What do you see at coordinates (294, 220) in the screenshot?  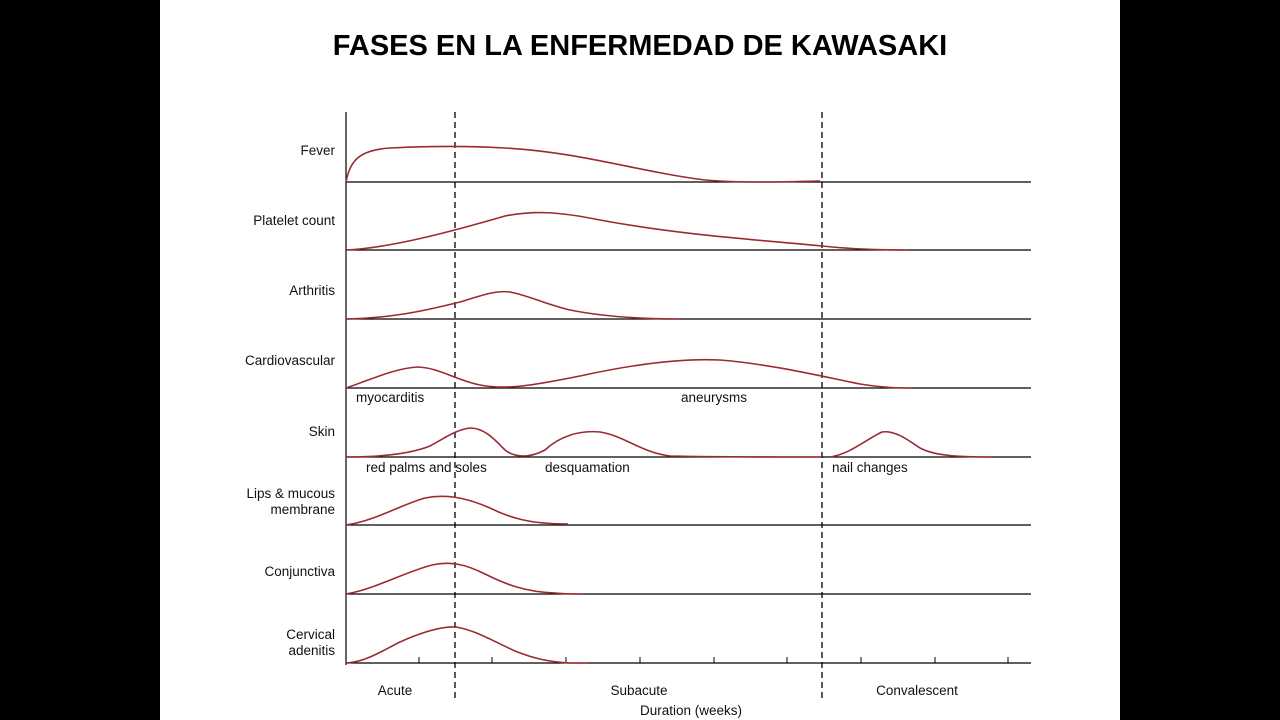 I see `row-label-platelet: Platelet count` at bounding box center [294, 220].